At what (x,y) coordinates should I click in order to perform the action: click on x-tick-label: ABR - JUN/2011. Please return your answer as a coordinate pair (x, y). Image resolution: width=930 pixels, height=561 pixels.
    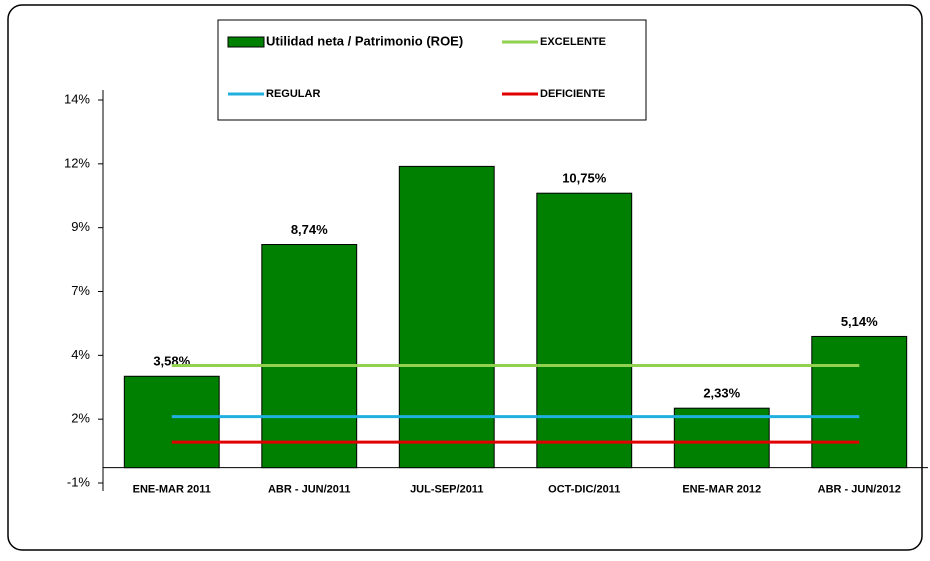
    Looking at the image, I should click on (309, 490).